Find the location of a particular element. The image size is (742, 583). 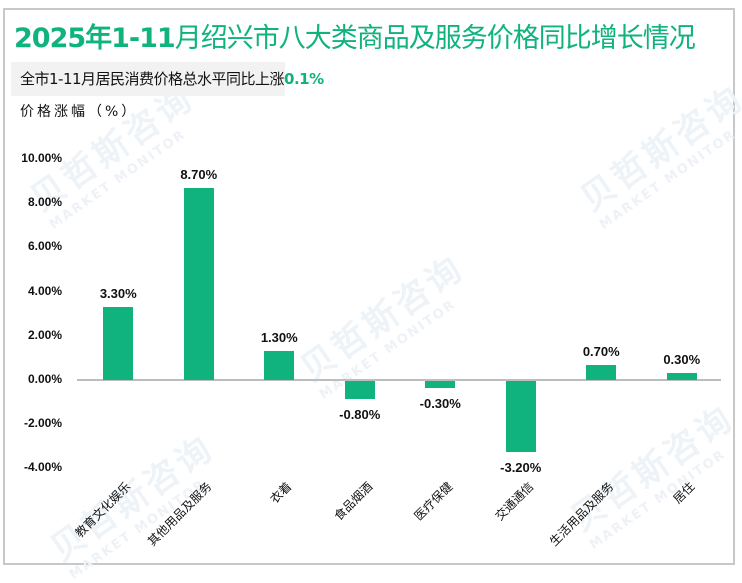

y-tick-label: 2.00% is located at coordinates (44, 334).